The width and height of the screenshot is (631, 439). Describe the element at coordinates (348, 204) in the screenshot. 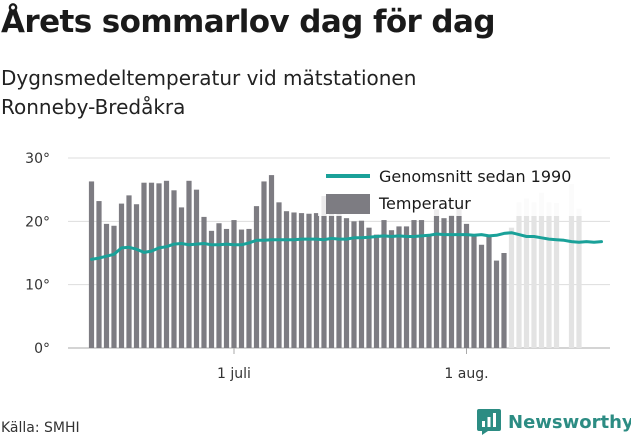

I see `legend-bar-swatch` at that location.